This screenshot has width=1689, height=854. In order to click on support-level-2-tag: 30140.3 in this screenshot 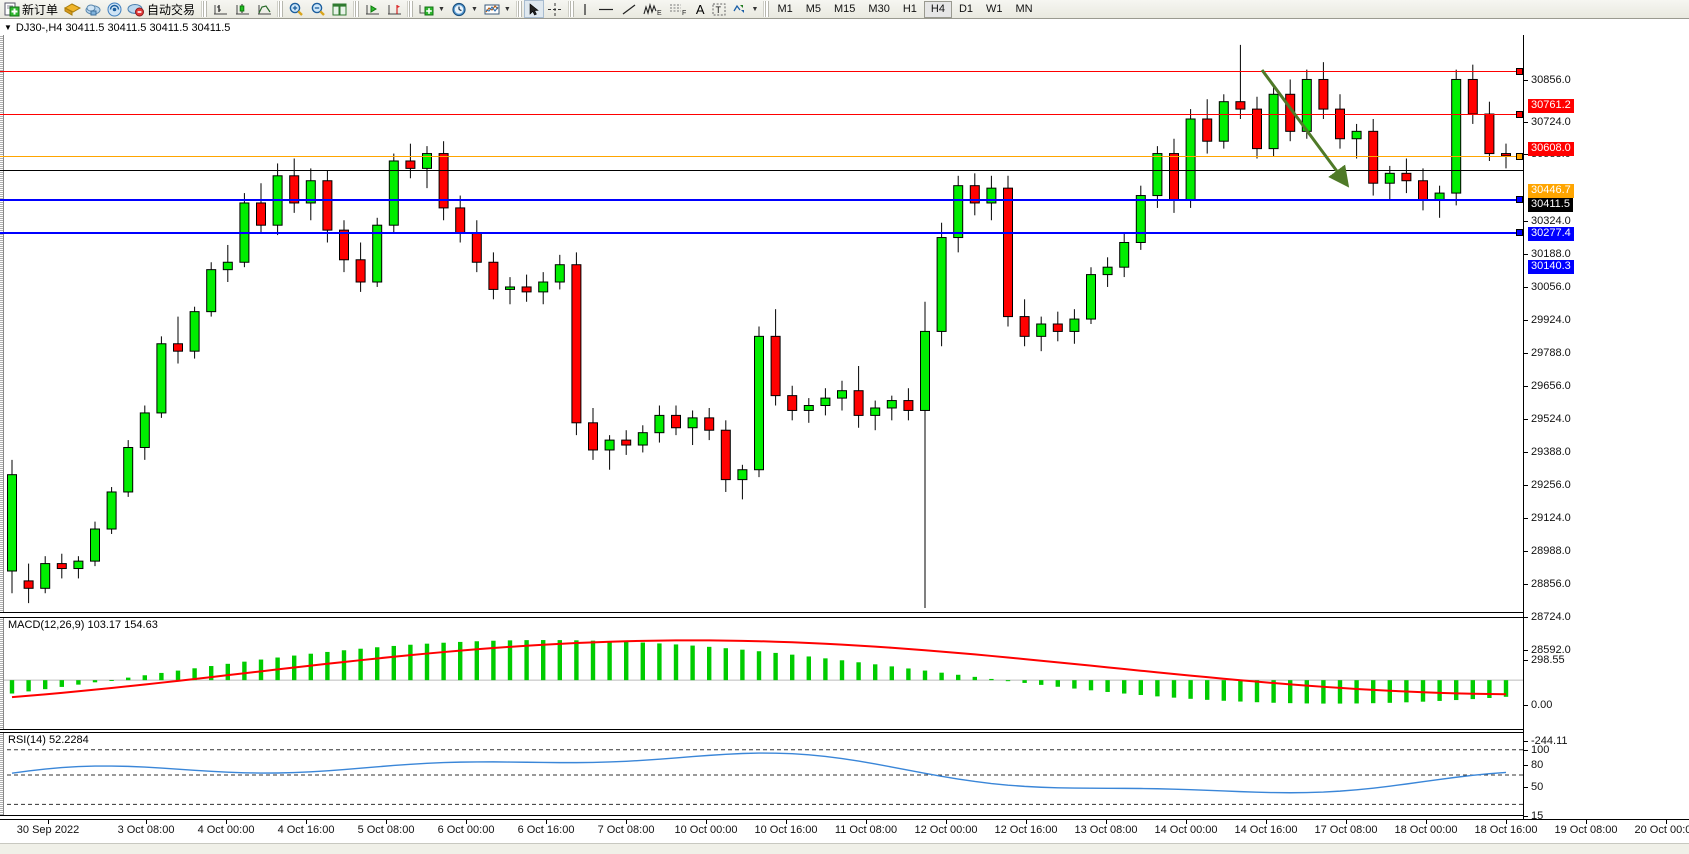, I will do `click(1551, 267)`.